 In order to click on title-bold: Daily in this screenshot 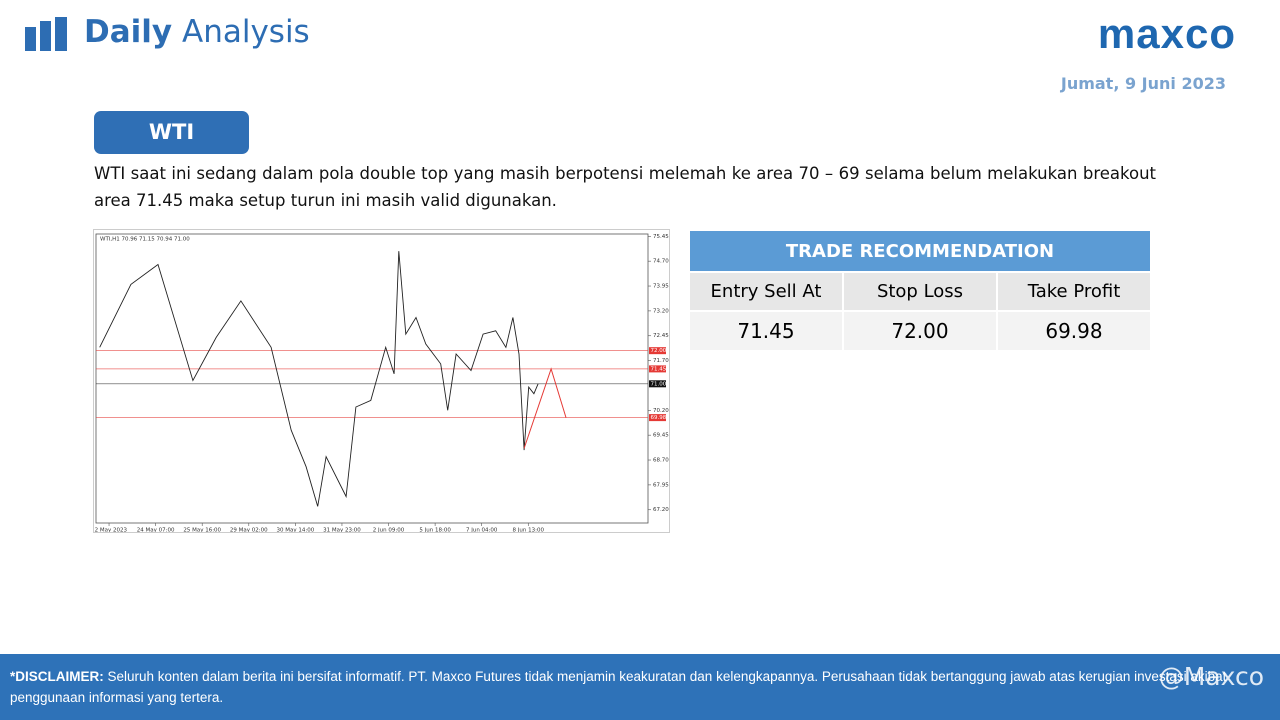, I will do `click(128, 32)`.